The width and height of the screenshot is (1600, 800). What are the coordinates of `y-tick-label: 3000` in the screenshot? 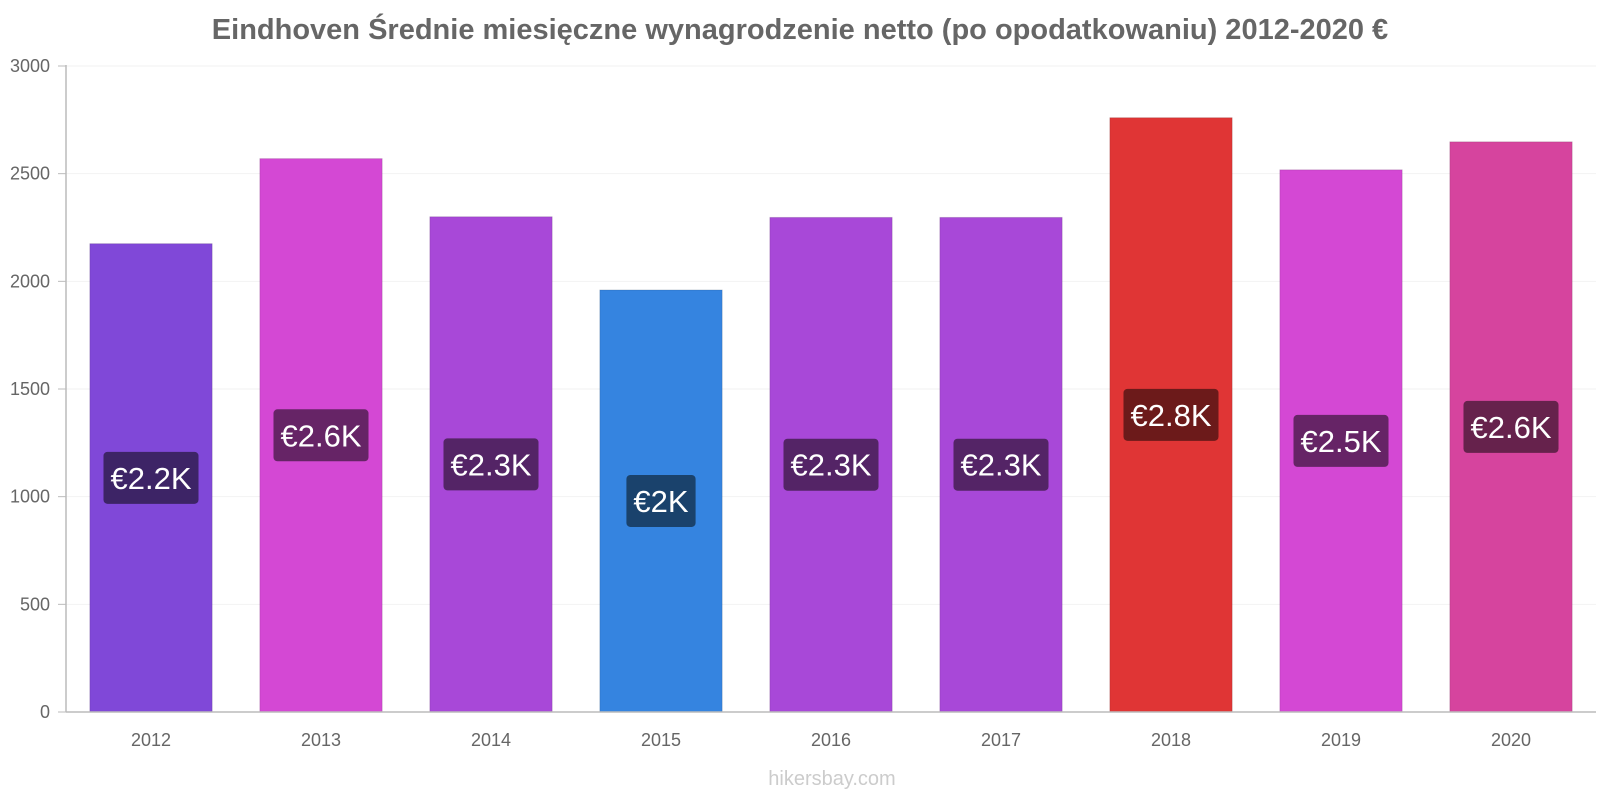 It's located at (30, 66).